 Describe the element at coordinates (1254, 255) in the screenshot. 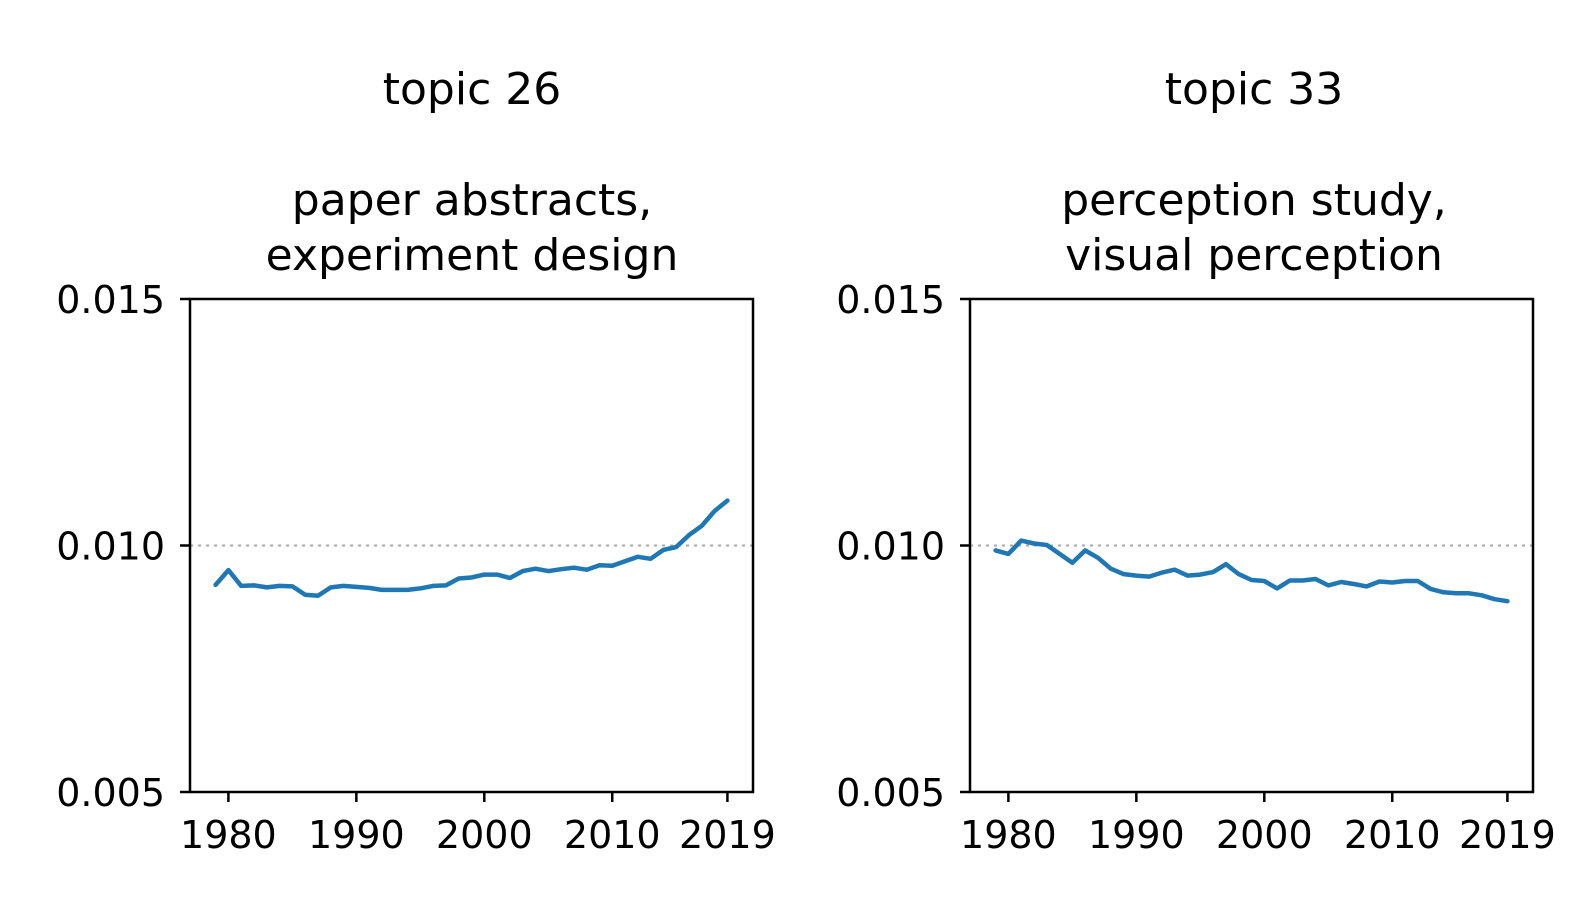

I see `chart-title-line-3: visual perception` at that location.